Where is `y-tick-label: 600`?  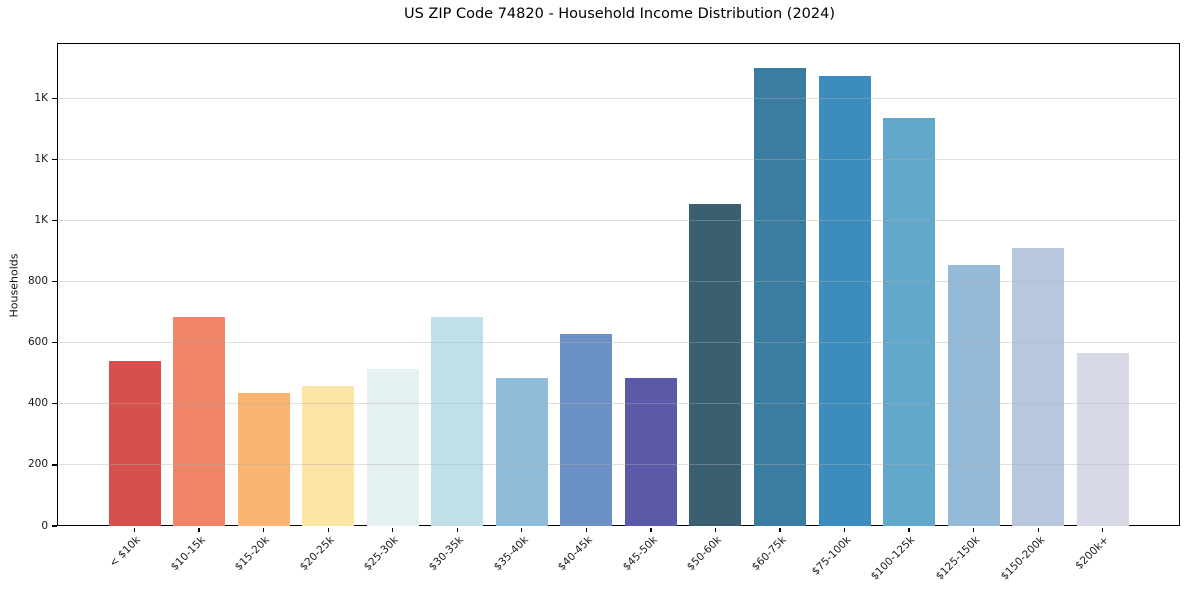 y-tick-label: 600 is located at coordinates (37, 342).